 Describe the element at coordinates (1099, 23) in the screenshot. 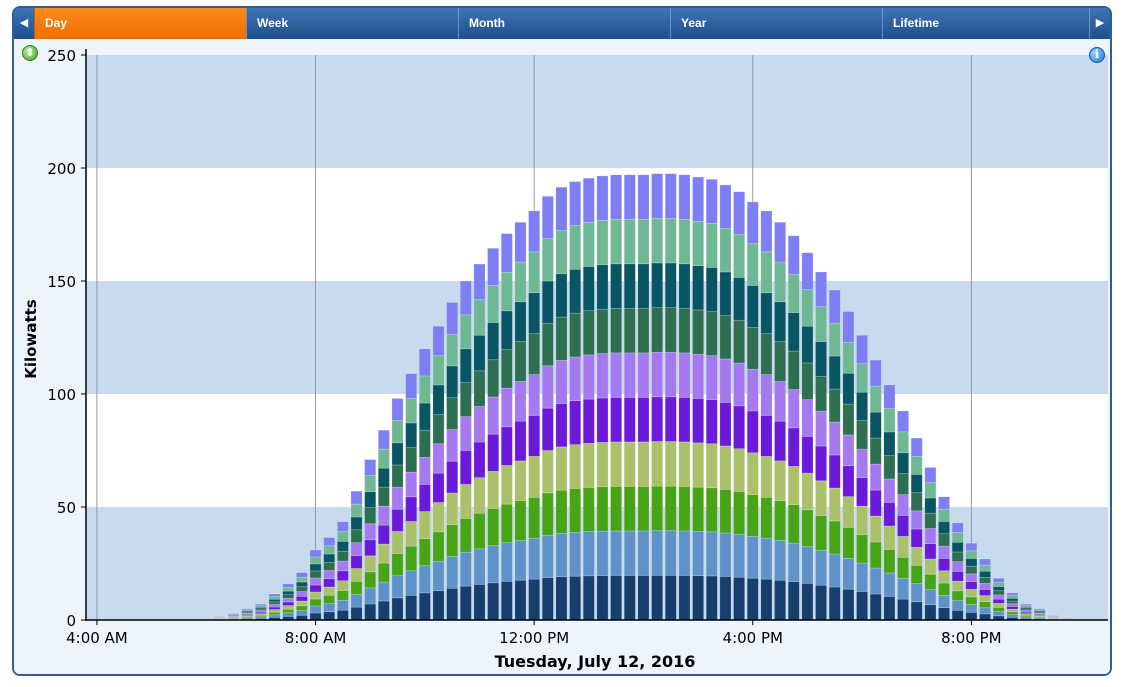

I see `right-arrow-icon: ▶` at that location.